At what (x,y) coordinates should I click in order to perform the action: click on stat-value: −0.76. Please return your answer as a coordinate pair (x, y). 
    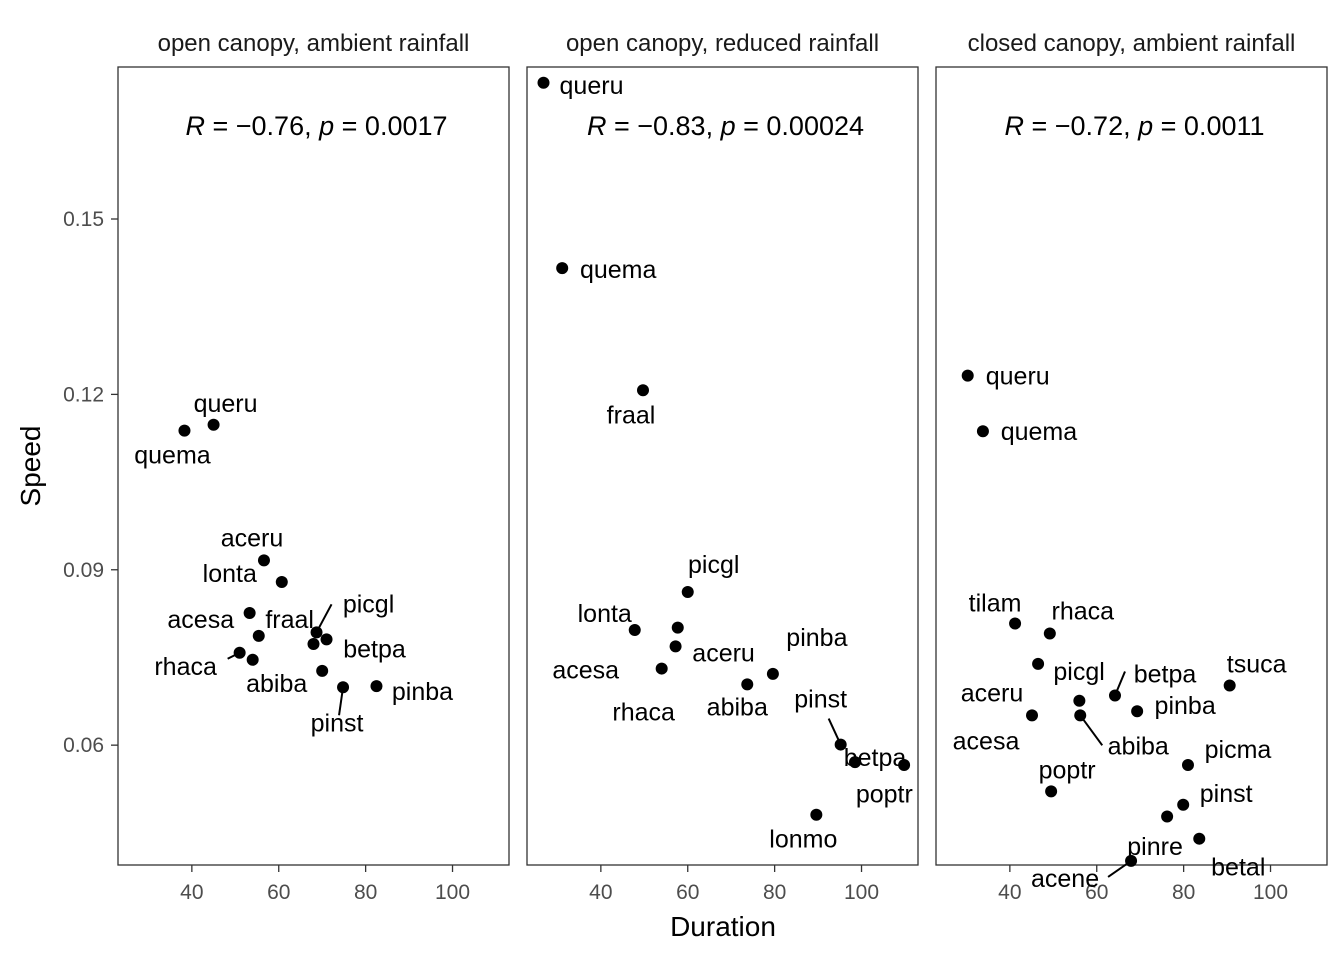
    Looking at the image, I should click on (270, 126).